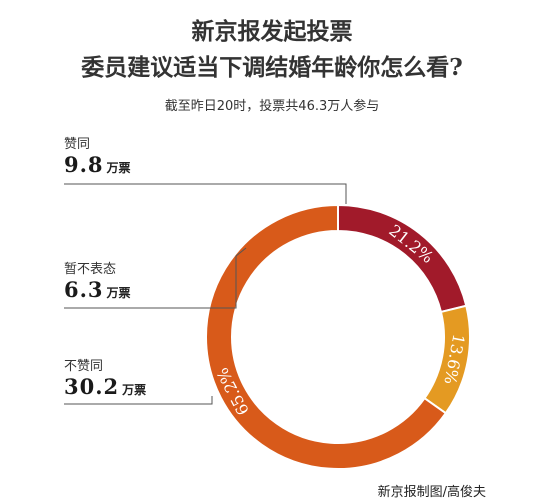 The width and height of the screenshot is (544, 503). Describe the element at coordinates (205, 193) in the screenshot. I see `leader-line-agree` at that location.